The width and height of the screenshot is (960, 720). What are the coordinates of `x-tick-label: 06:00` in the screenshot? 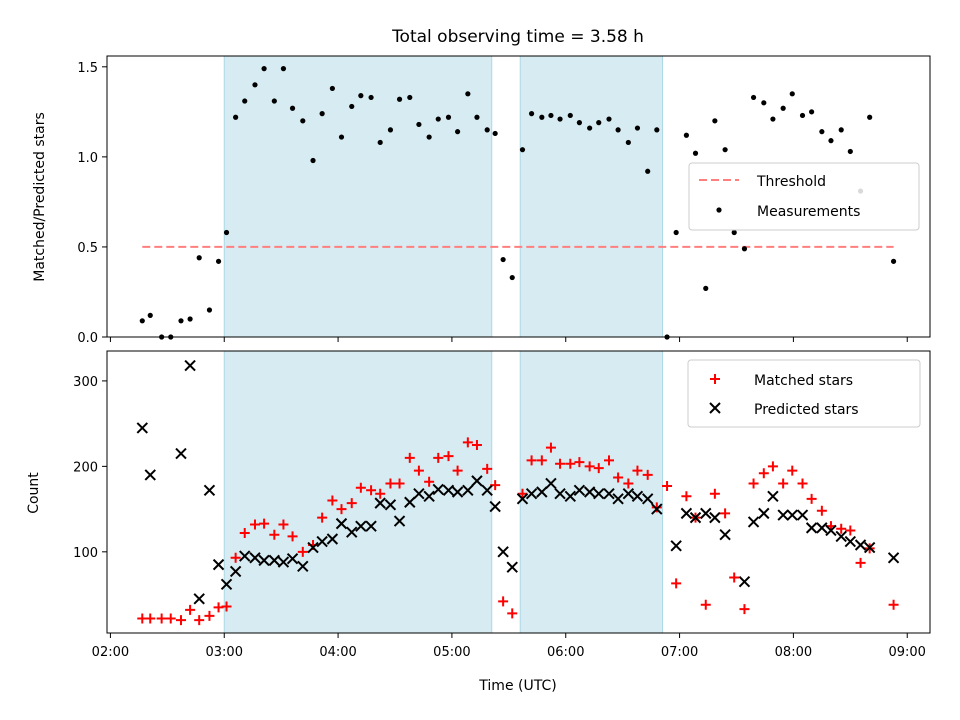 It's located at (565, 652).